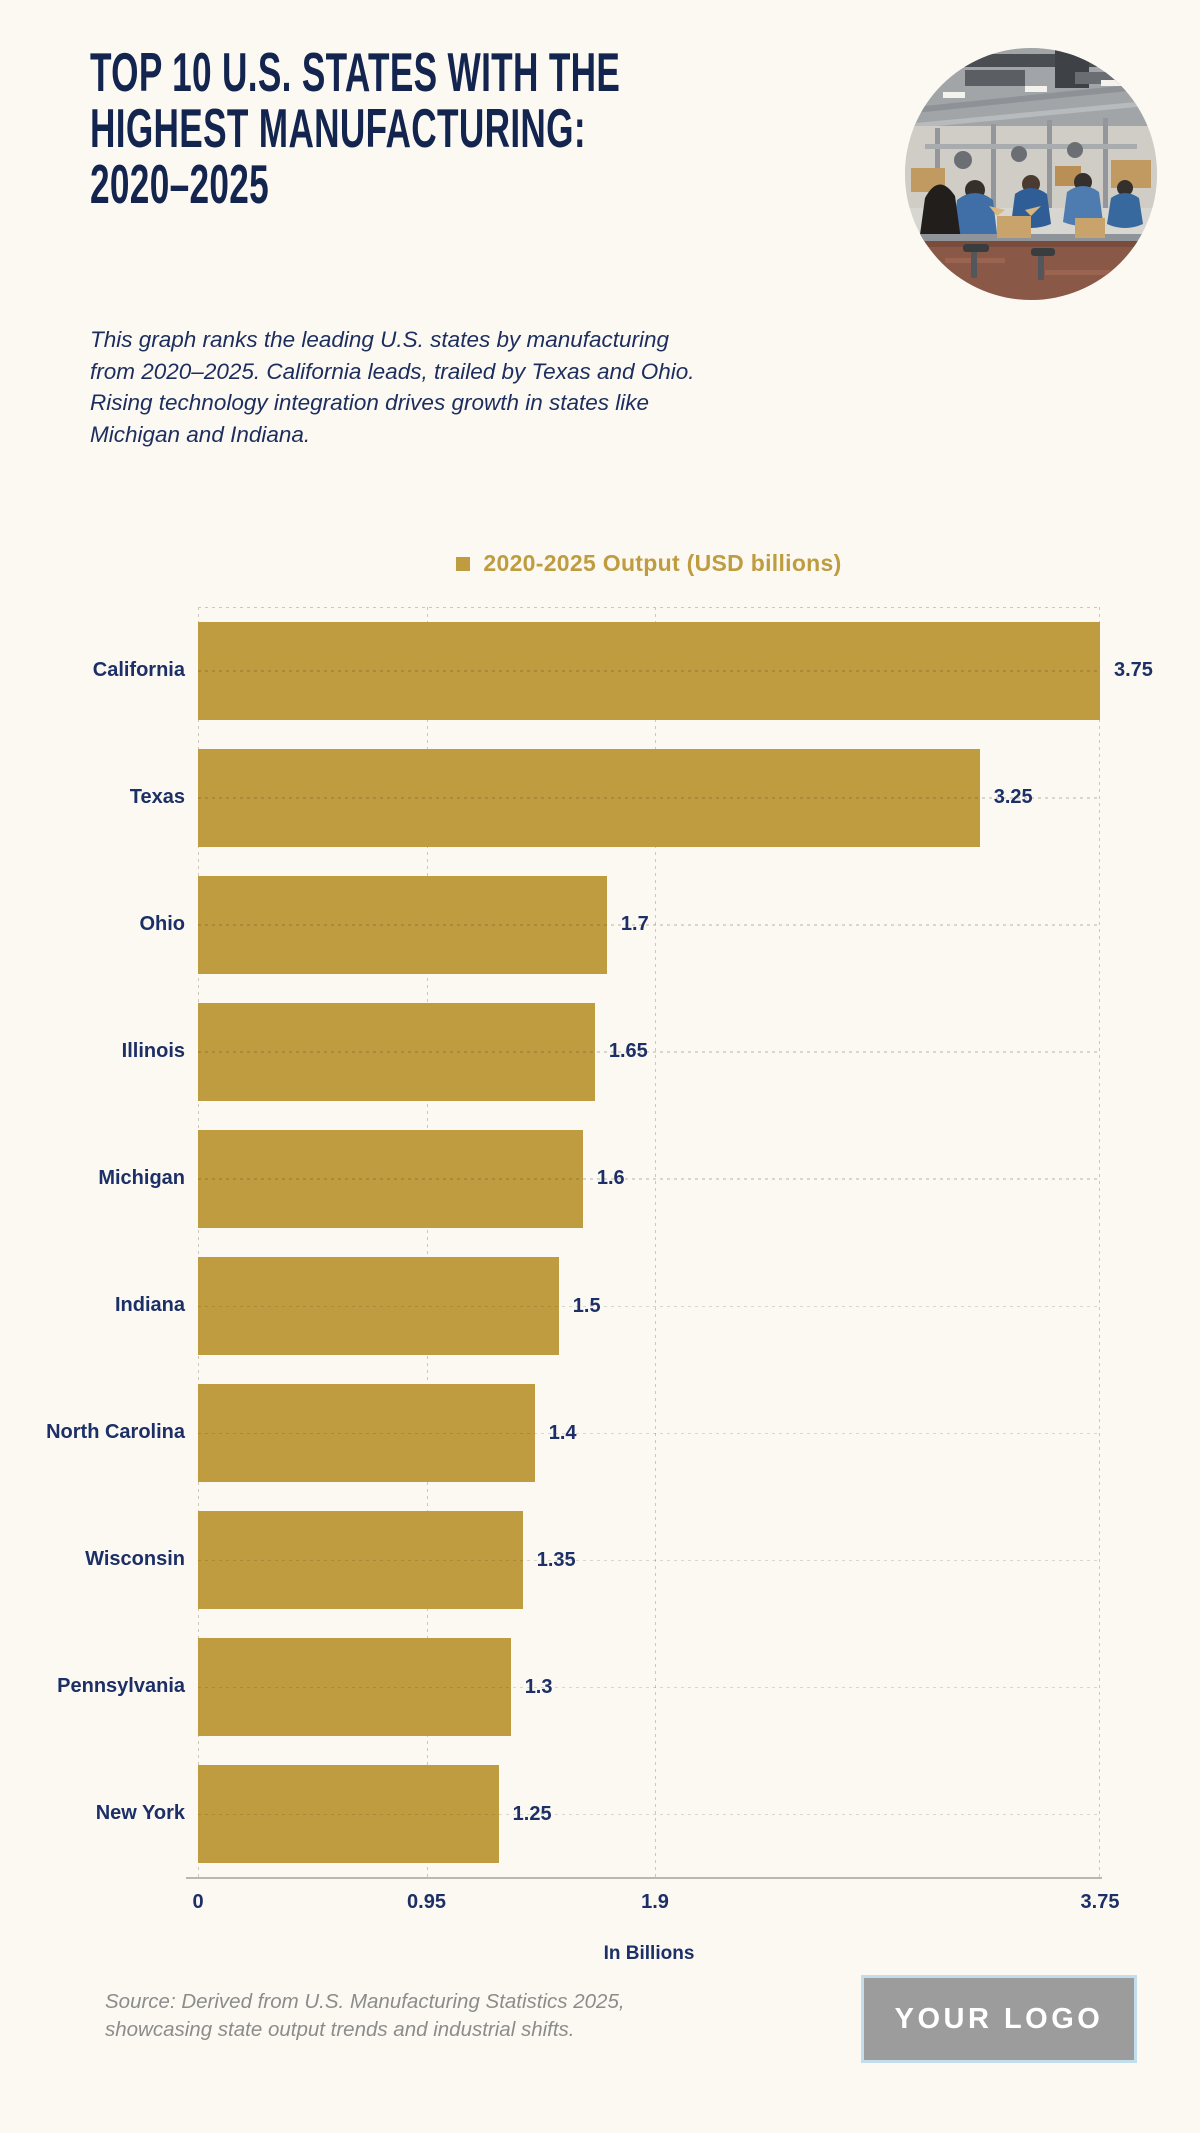 Image resolution: width=1200 pixels, height=2133 pixels. I want to click on bar-value-label: 1.7, so click(634, 924).